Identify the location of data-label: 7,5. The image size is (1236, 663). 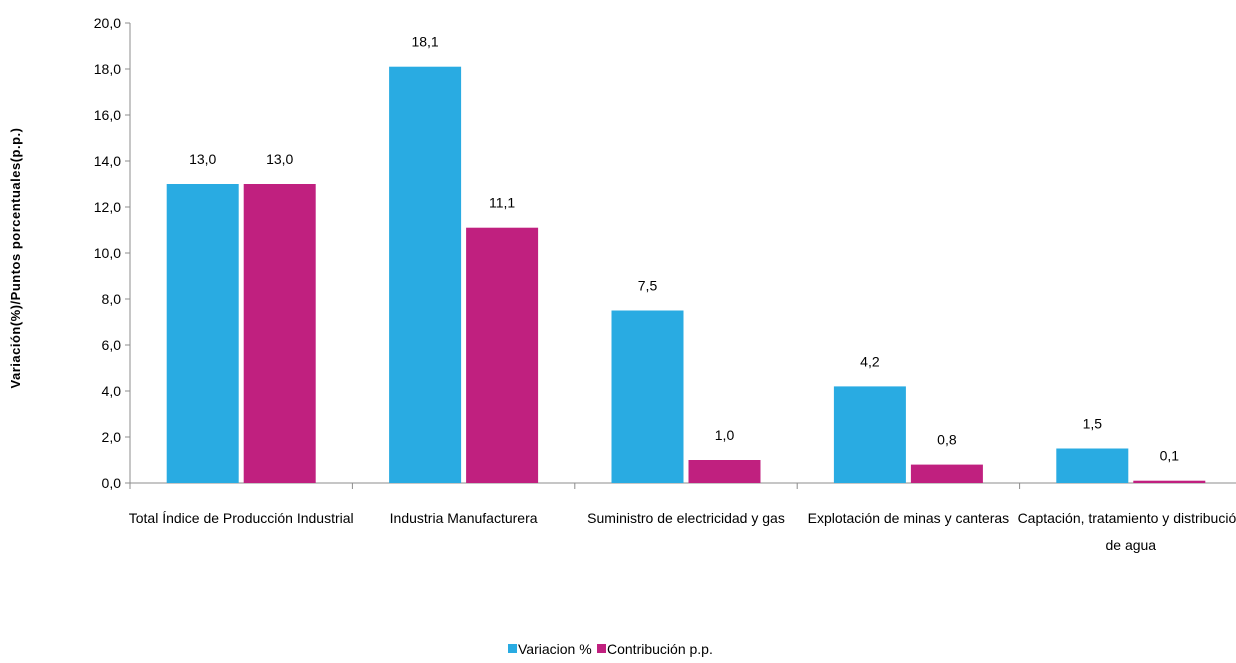
(648, 286).